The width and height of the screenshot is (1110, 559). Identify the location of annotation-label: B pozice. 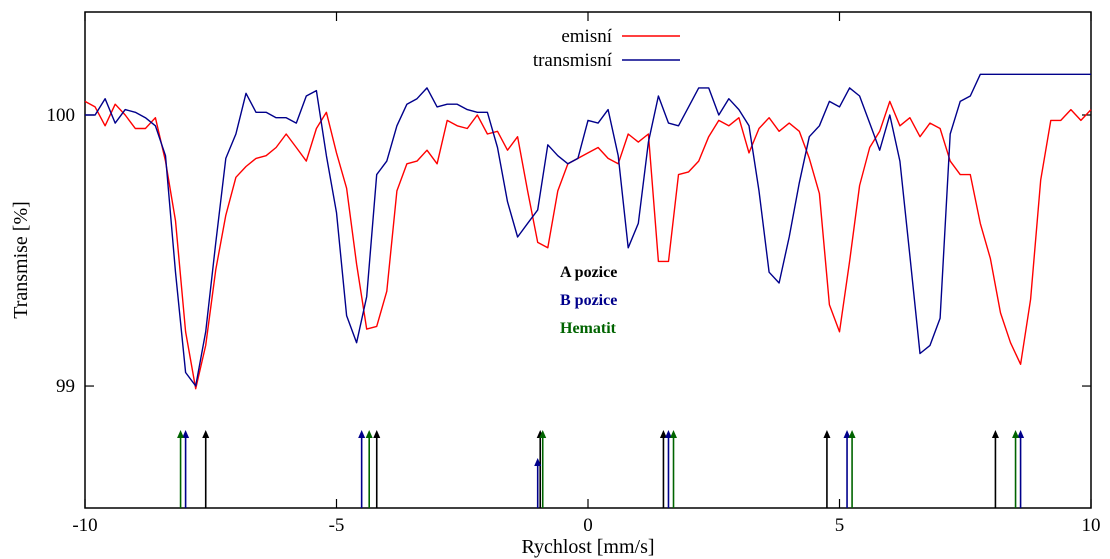
(588, 300).